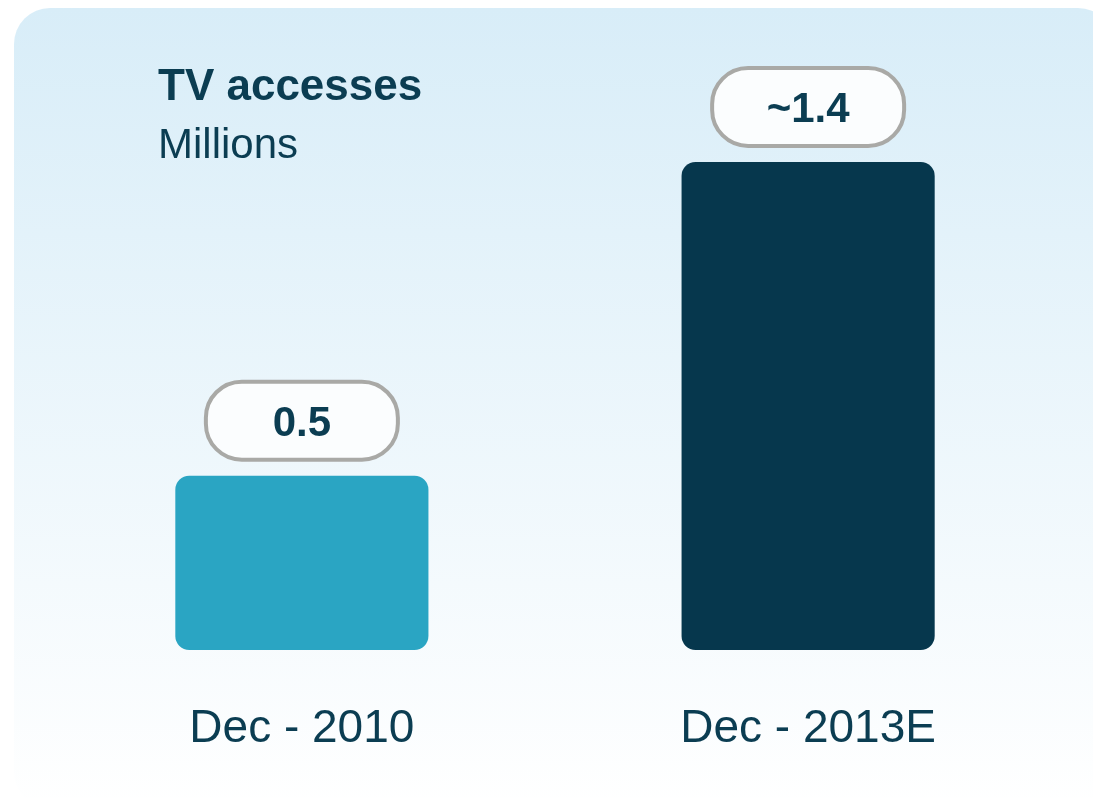 The image size is (1093, 798). I want to click on chart-title: TV accesses, so click(290, 84).